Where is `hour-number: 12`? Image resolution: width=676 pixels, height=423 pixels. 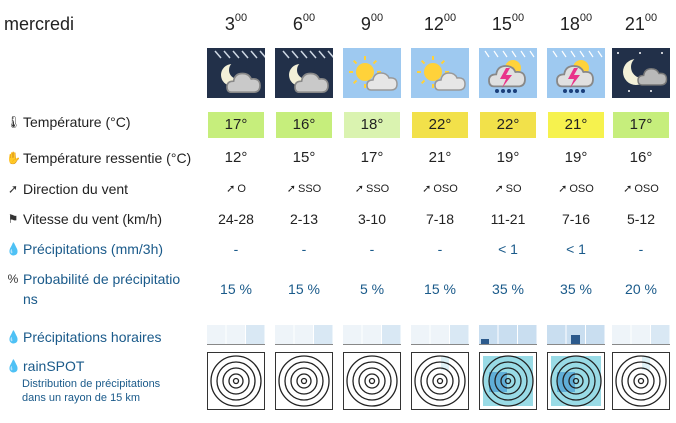
hour-number: 12 is located at coordinates (433, 24).